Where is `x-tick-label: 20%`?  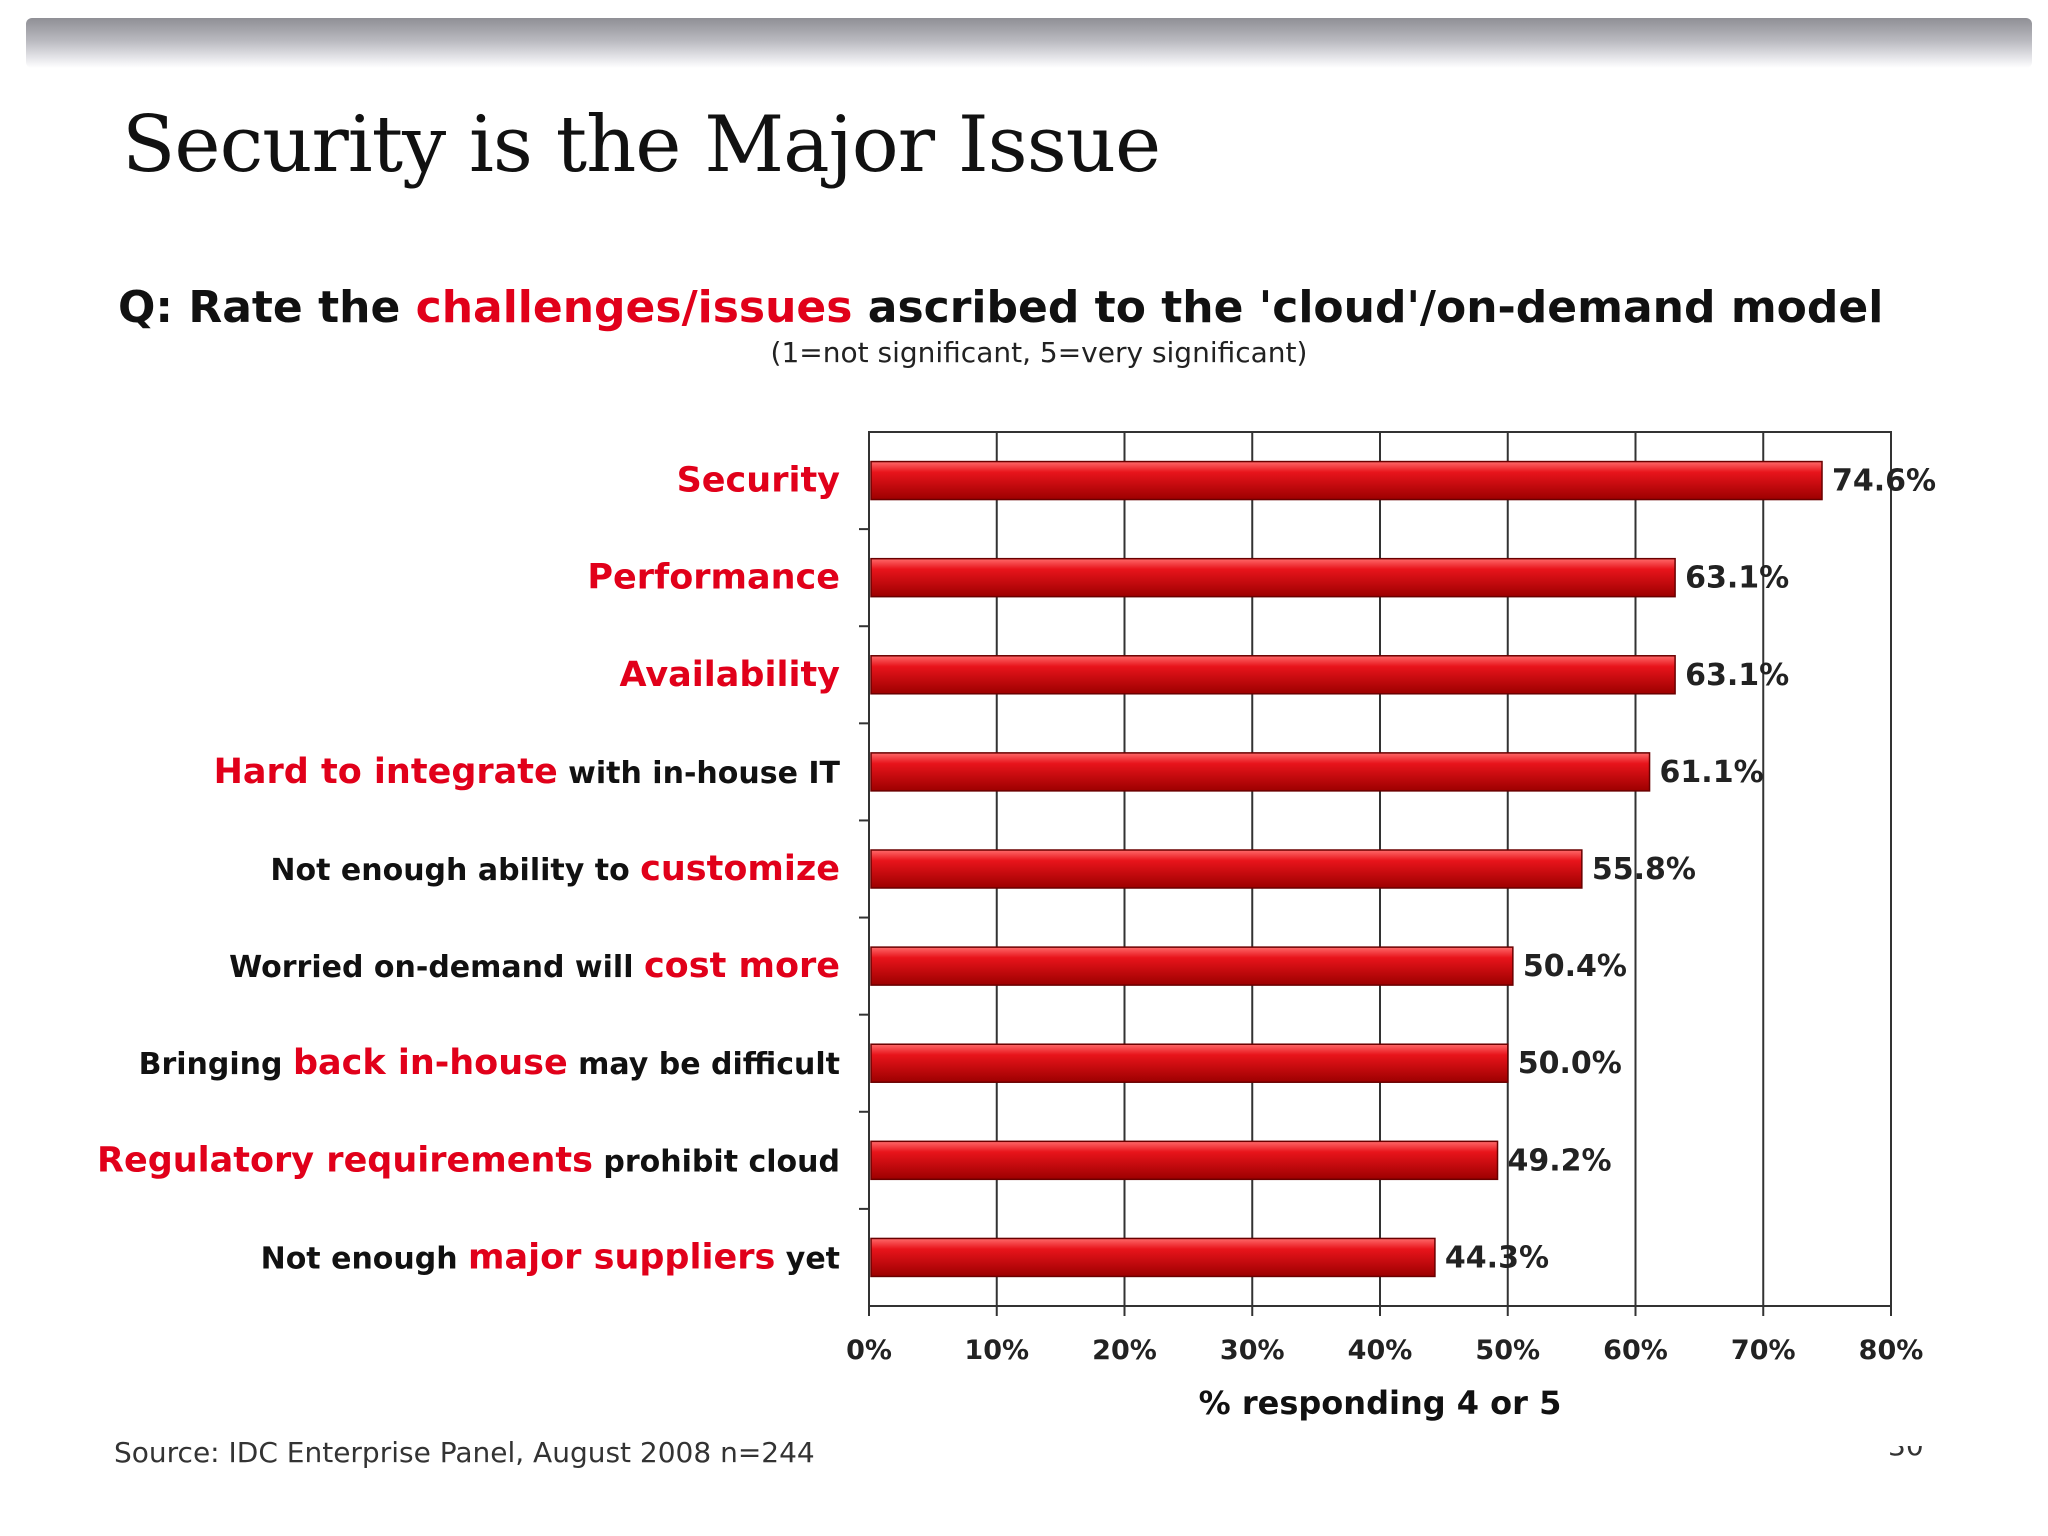
x-tick-label: 20% is located at coordinates (1124, 1350).